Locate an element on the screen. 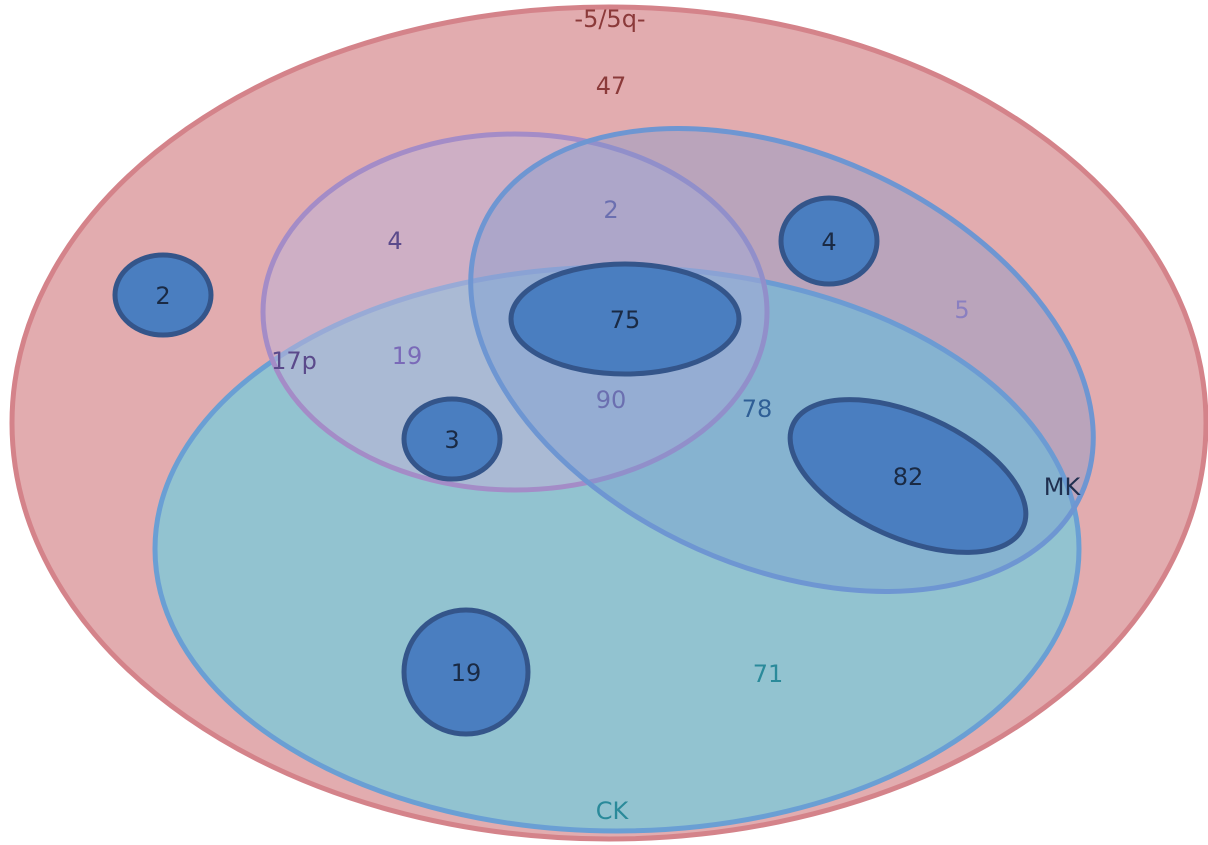 The height and width of the screenshot is (845, 1208). region-del5-mk-ck: 78 is located at coordinates (757, 409).